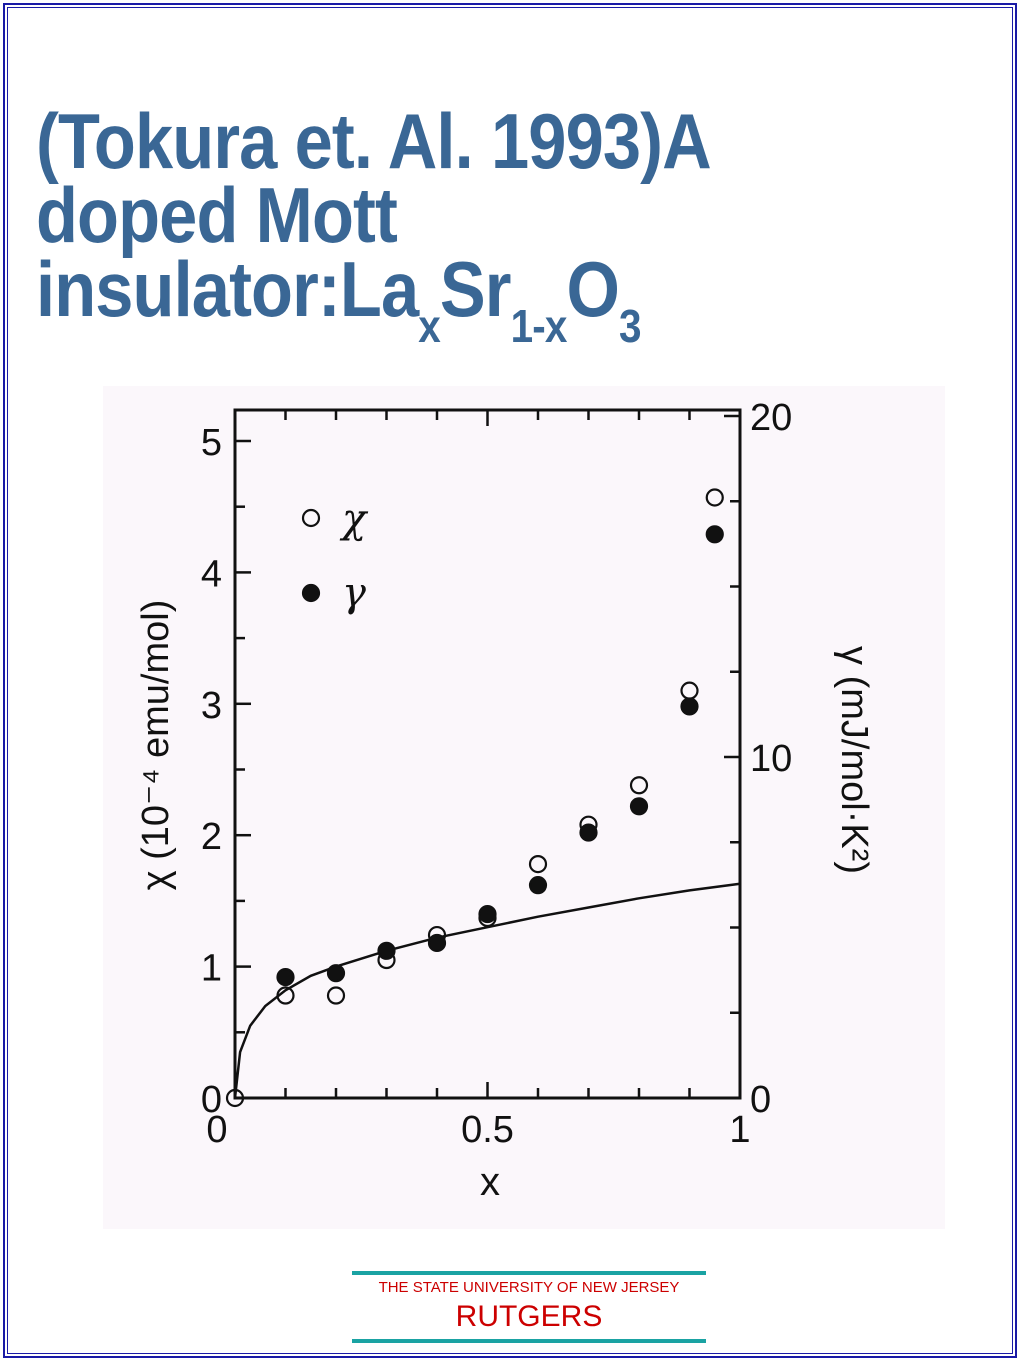 The height and width of the screenshot is (1365, 1024). I want to click on x-tick-label: 1, so click(739, 1130).